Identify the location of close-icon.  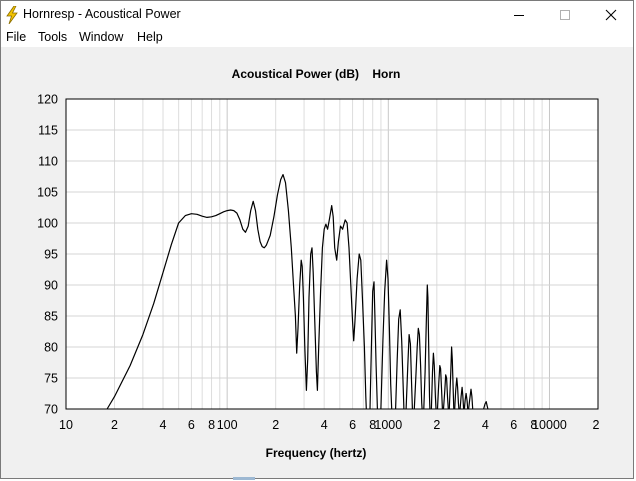
(611, 15).